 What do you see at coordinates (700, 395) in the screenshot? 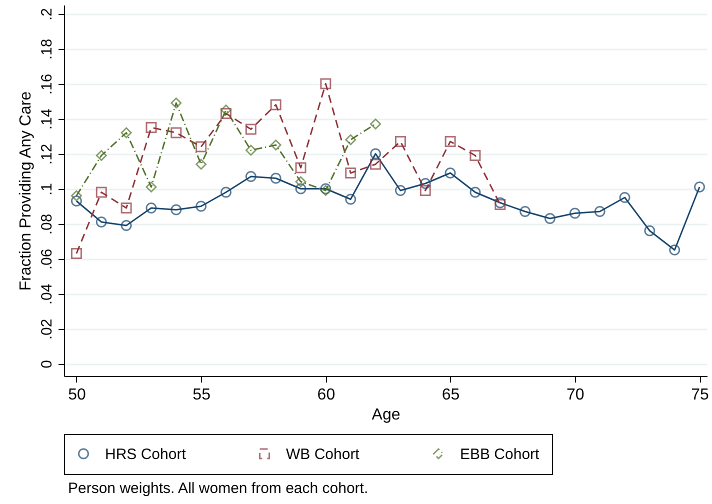
I see `x-tick-label: 75` at bounding box center [700, 395].